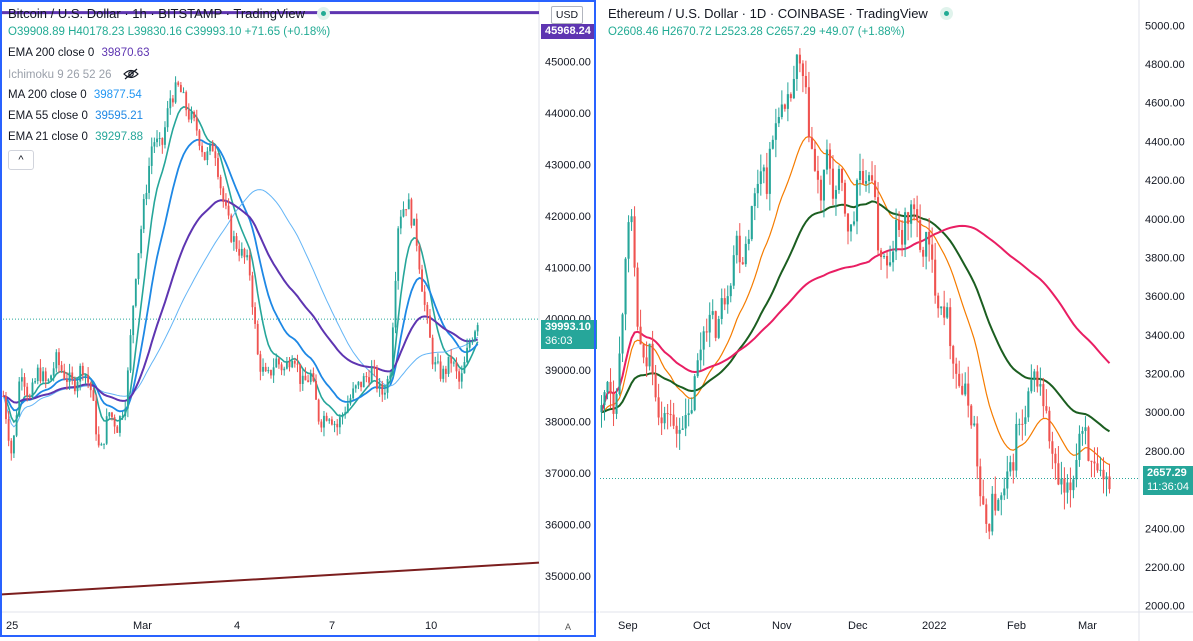 Image resolution: width=1193 pixels, height=641 pixels. I want to click on price-tick-label: 42000.00, so click(568, 217).